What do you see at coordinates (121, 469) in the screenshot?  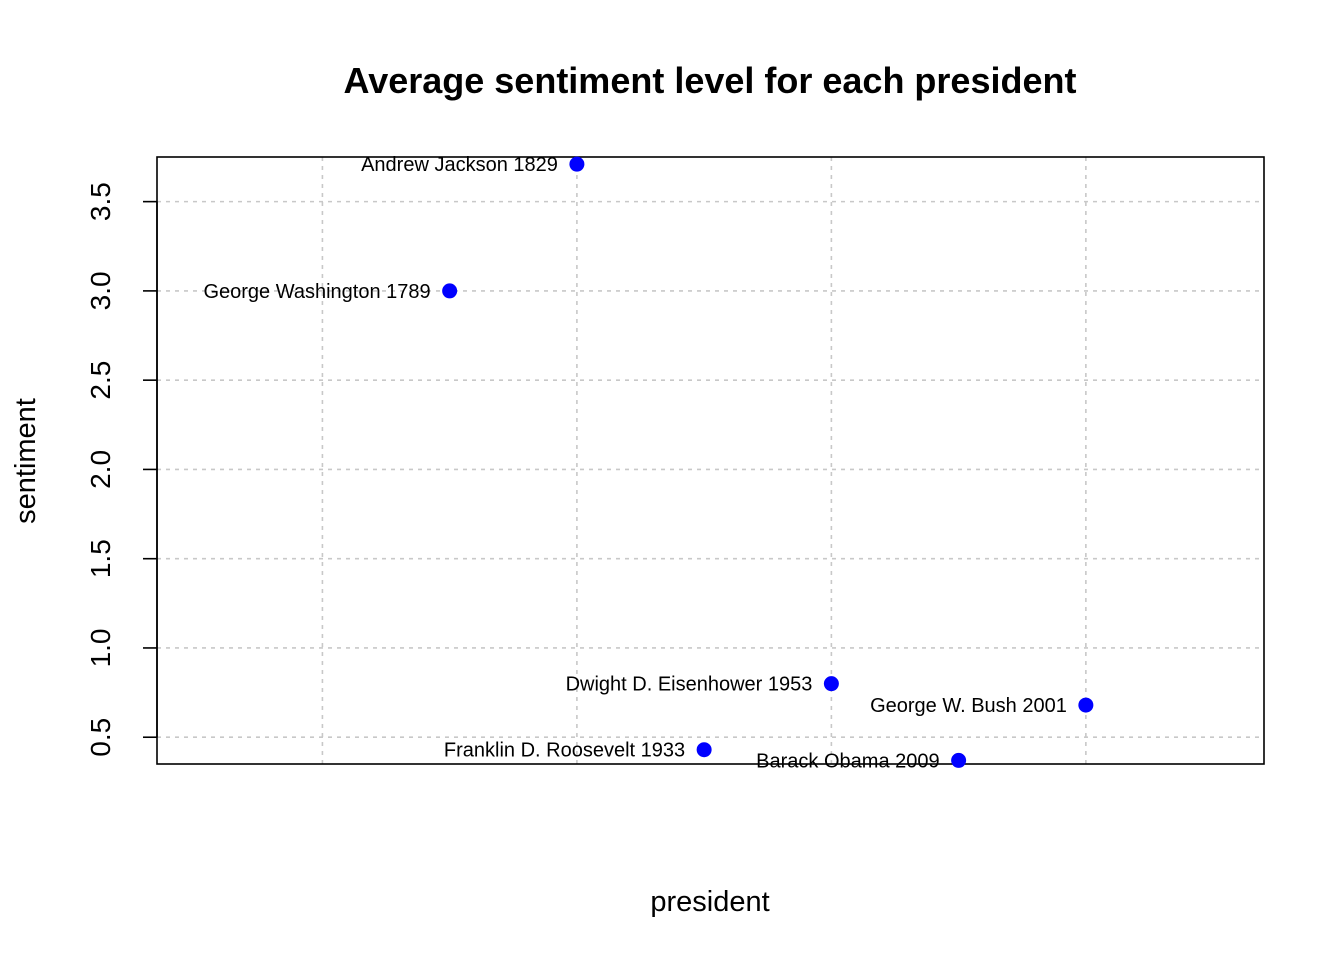 I see `y-axis: 0.5 1.0 1.5 2.0 2.5 3.0 3.5` at bounding box center [121, 469].